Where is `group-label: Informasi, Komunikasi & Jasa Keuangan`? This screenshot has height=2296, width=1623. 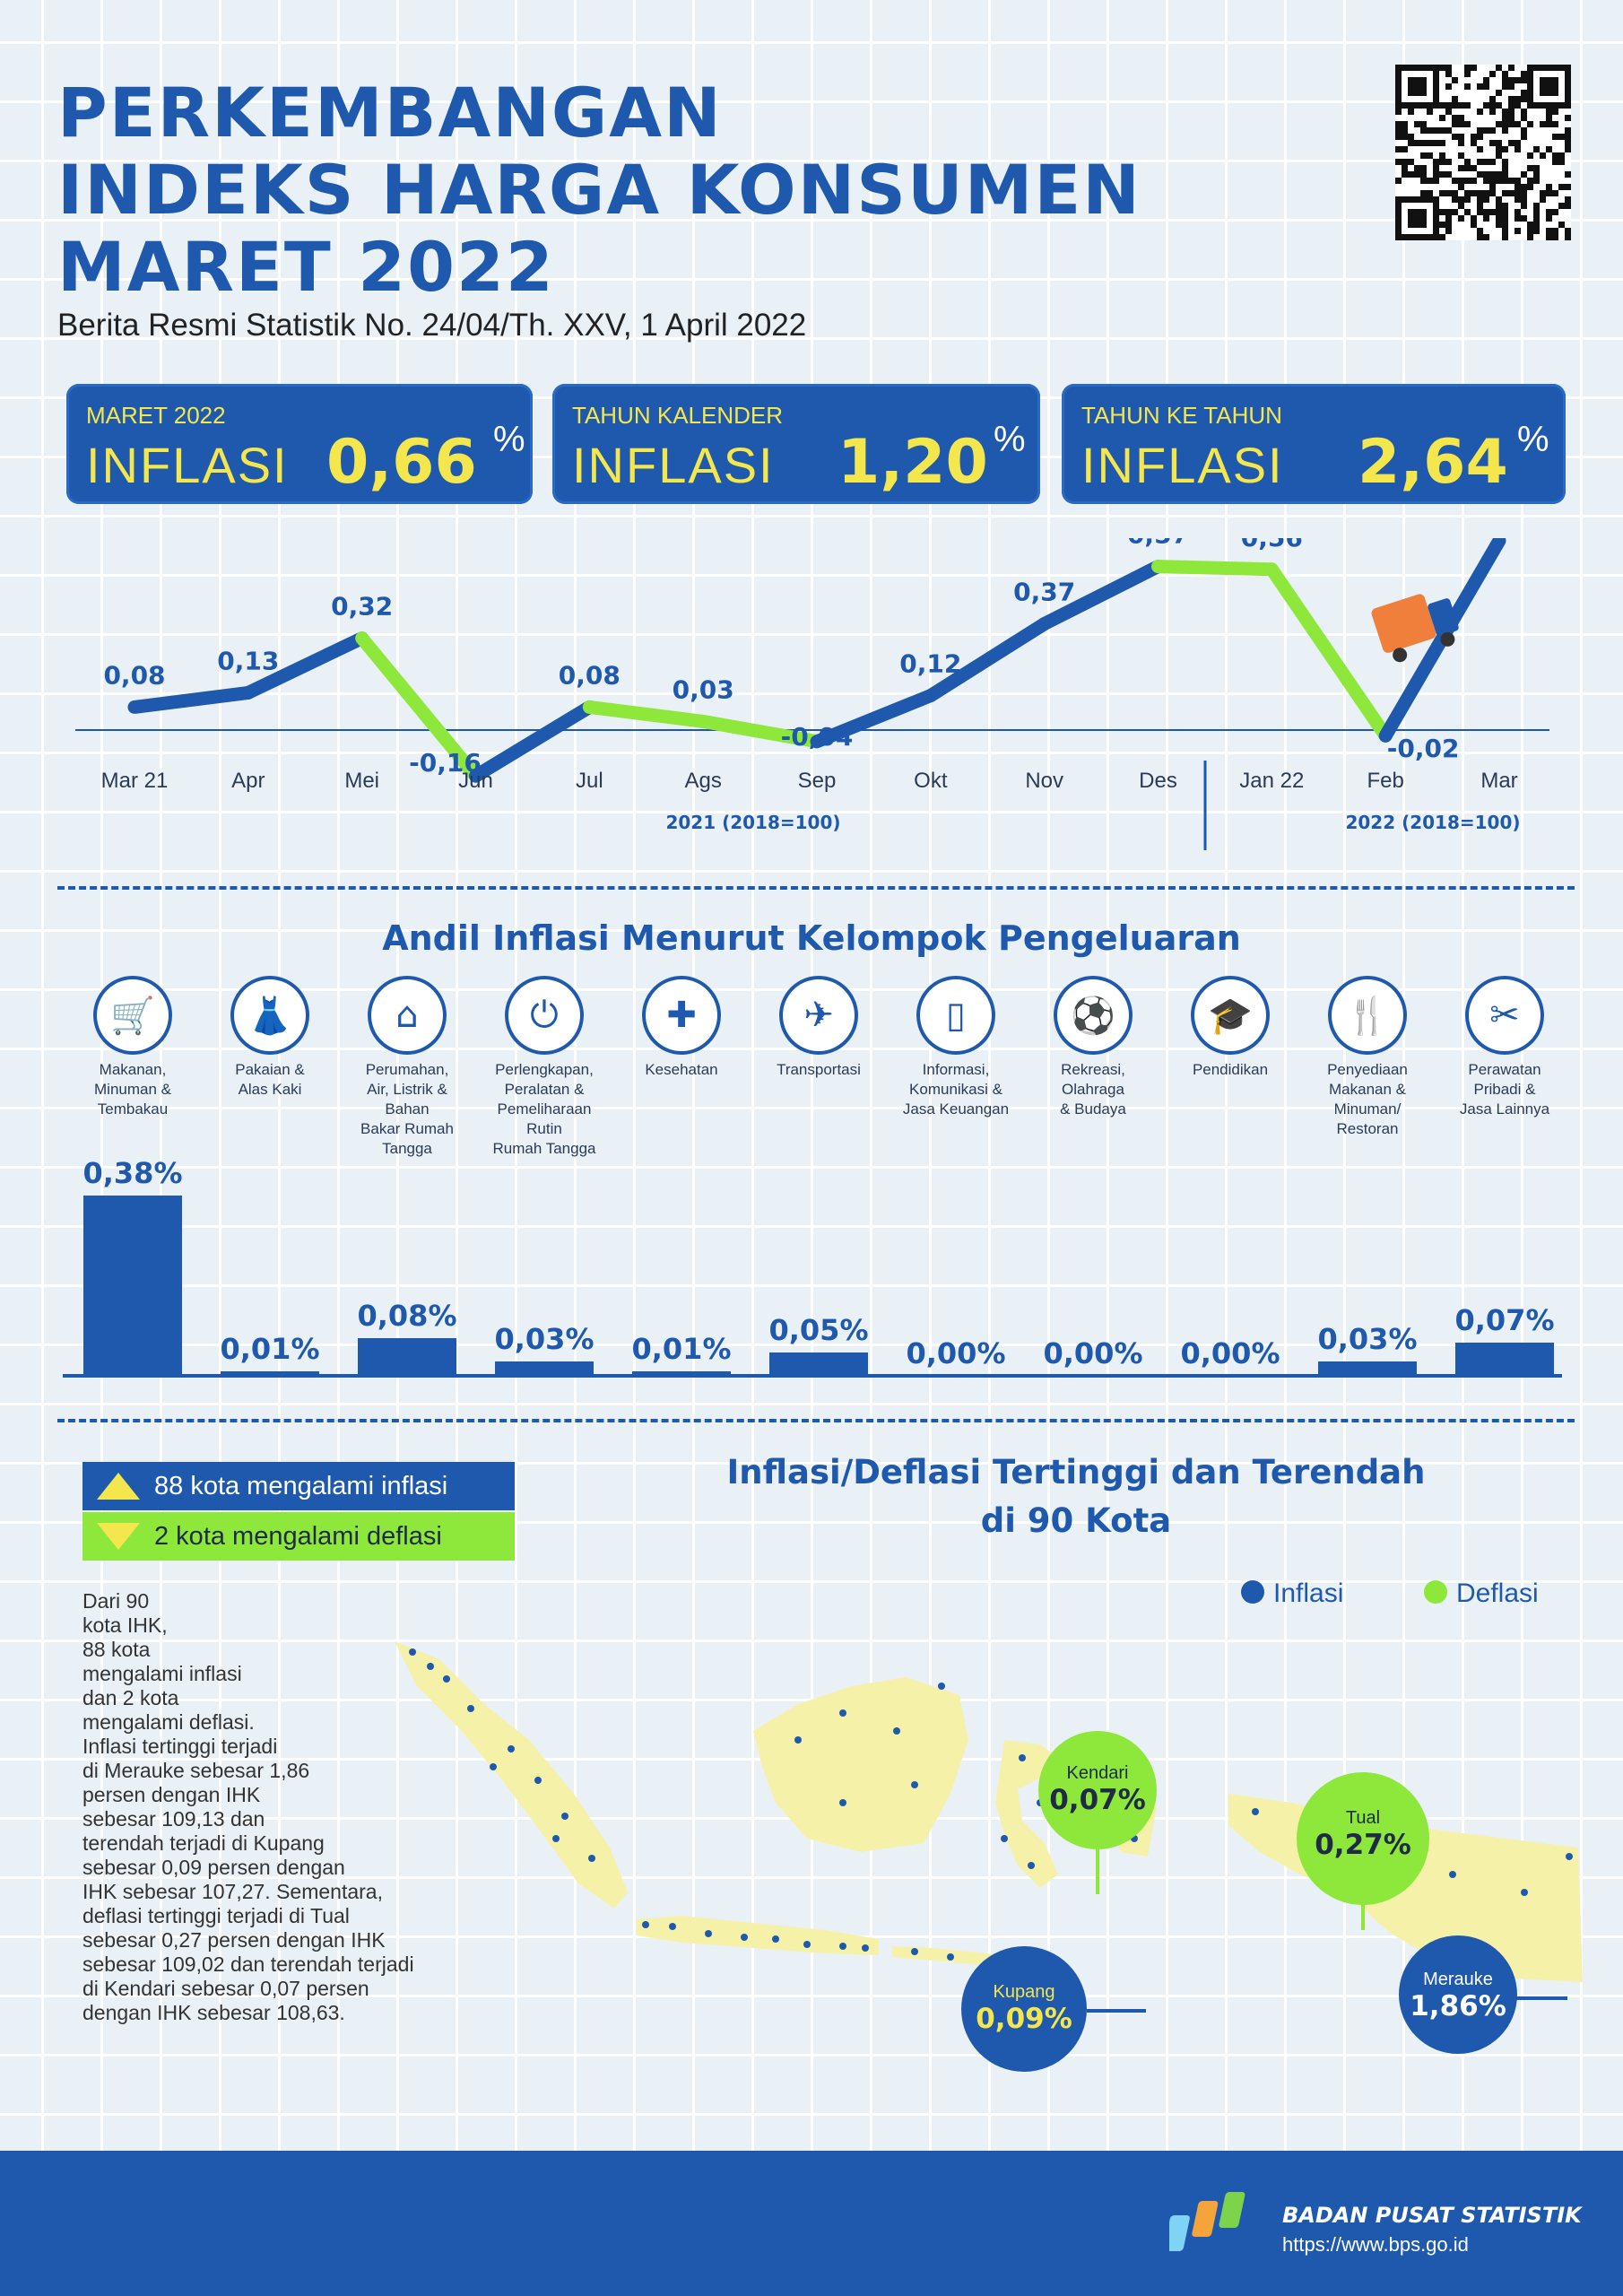 group-label: Informasi, Komunikasi & Jasa Keuangan is located at coordinates (956, 1089).